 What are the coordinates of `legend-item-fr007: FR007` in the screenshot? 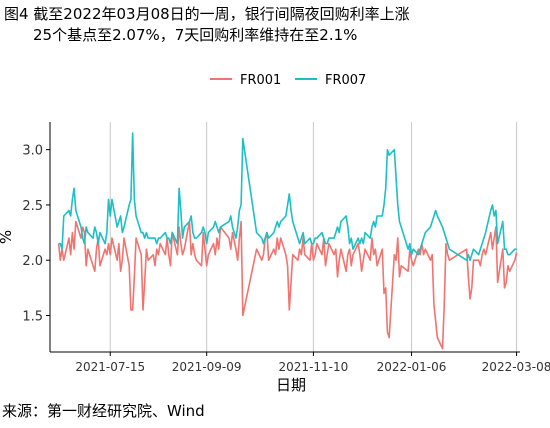 It's located at (330, 80).